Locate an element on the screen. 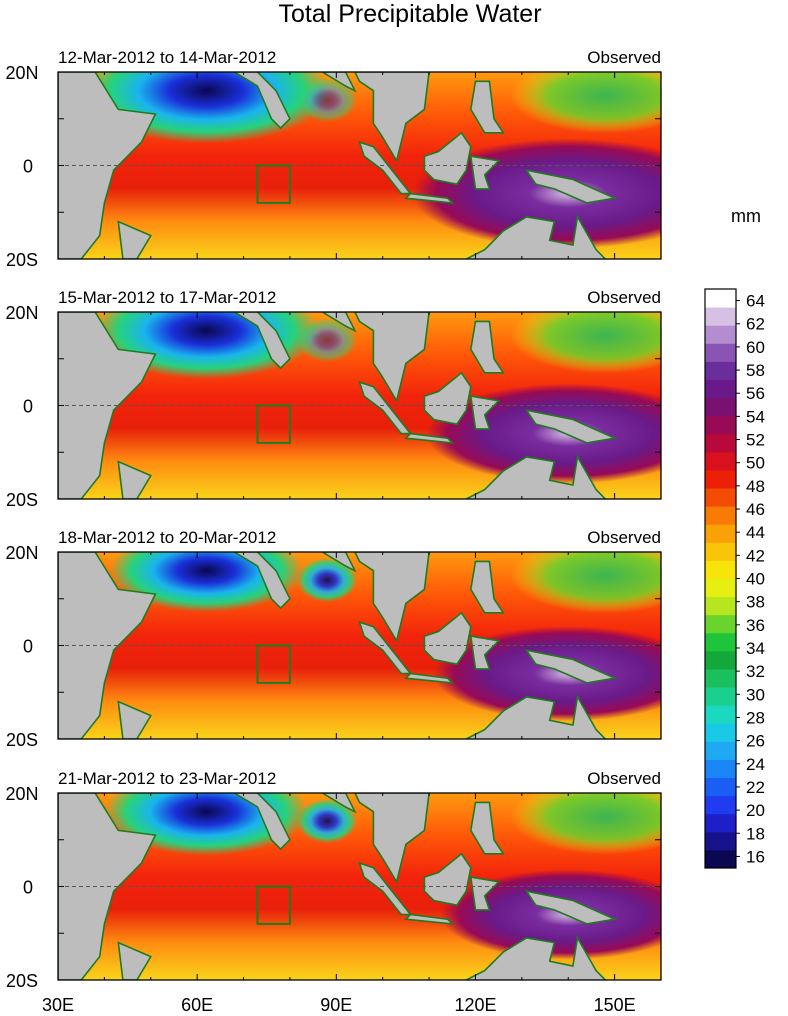 Image resolution: width=788 pixels, height=1016 pixels. colorbar-label: 20 is located at coordinates (755, 810).